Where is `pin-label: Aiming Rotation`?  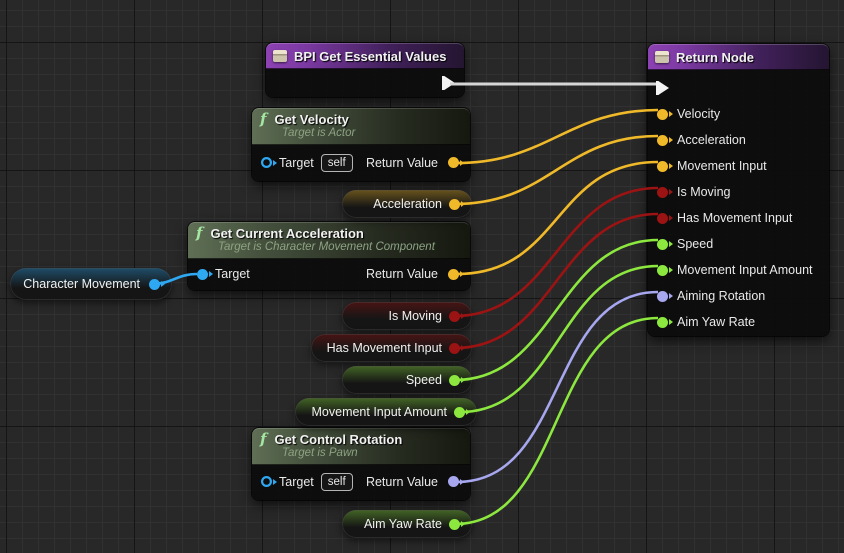 pin-label: Aiming Rotation is located at coordinates (721, 296).